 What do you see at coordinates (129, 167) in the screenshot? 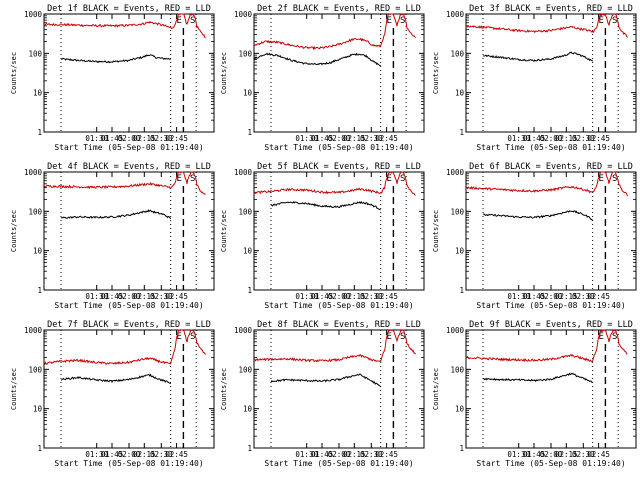
I see `panel-title: Det 4f BLACK = Events, RED = LLD` at bounding box center [129, 167].